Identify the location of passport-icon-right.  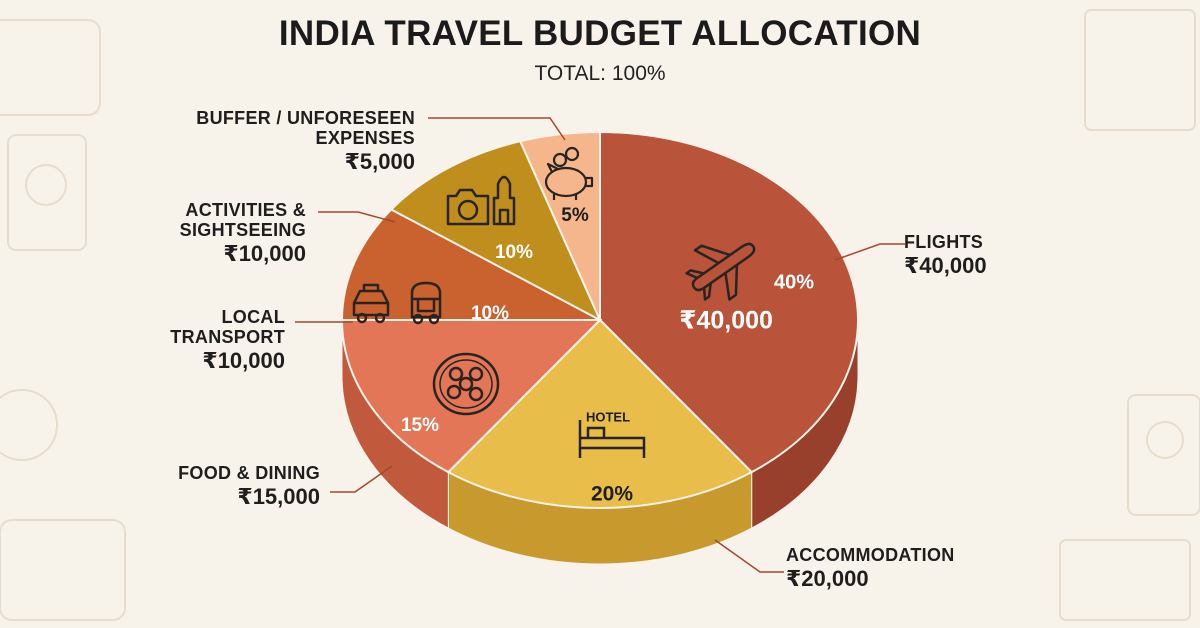
(1163, 455).